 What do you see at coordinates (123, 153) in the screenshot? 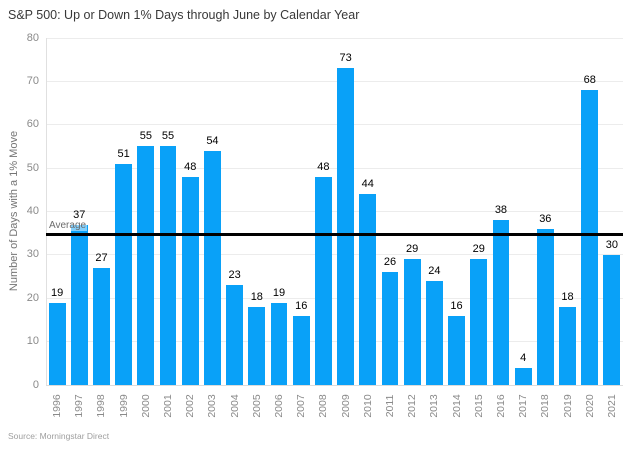
I see `bar-value-label: 51` at bounding box center [123, 153].